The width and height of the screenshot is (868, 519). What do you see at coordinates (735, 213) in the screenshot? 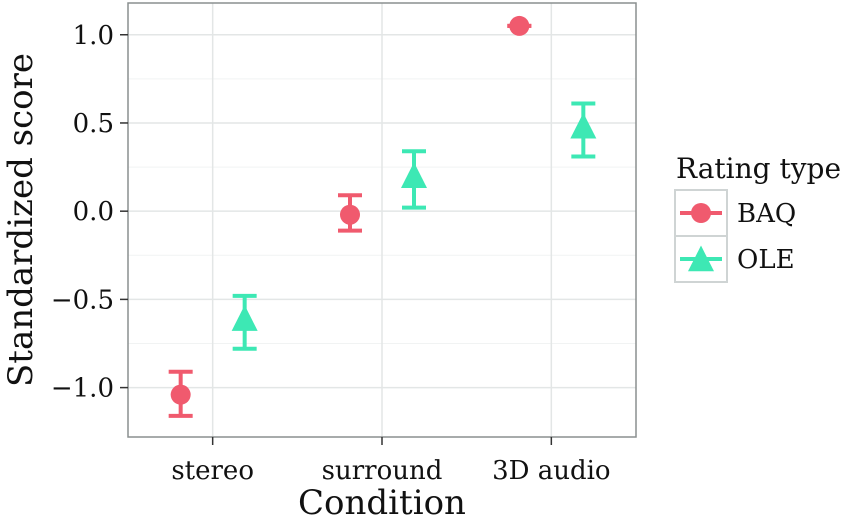
I see `legend-item-baq: BAQ` at bounding box center [735, 213].